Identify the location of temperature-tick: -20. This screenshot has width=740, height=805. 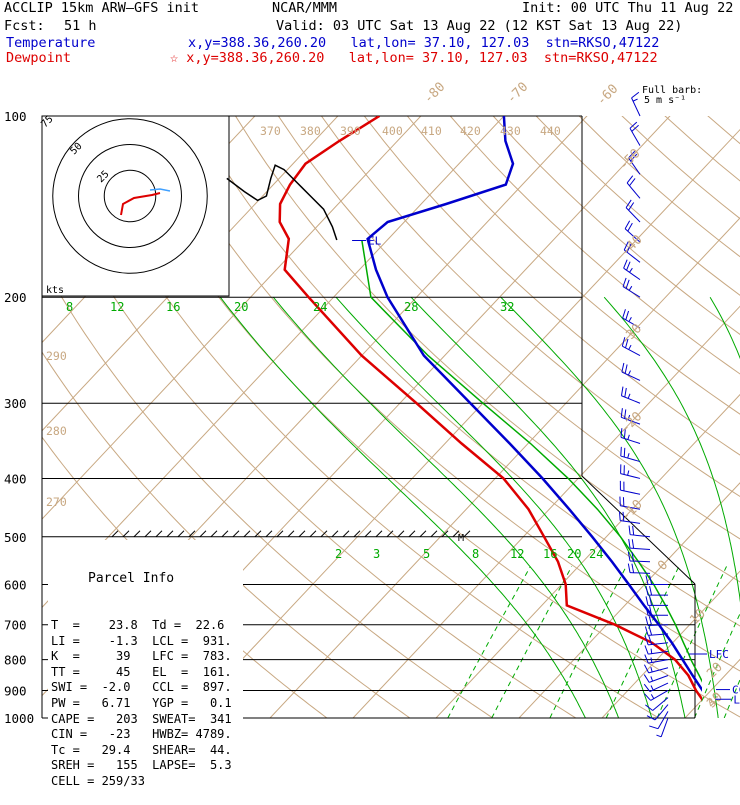
(631, 422).